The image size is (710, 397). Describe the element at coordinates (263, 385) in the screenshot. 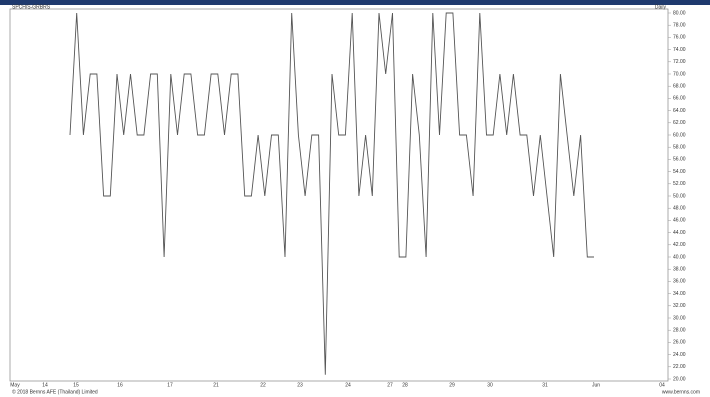

I see `x-tick-label: 22` at that location.